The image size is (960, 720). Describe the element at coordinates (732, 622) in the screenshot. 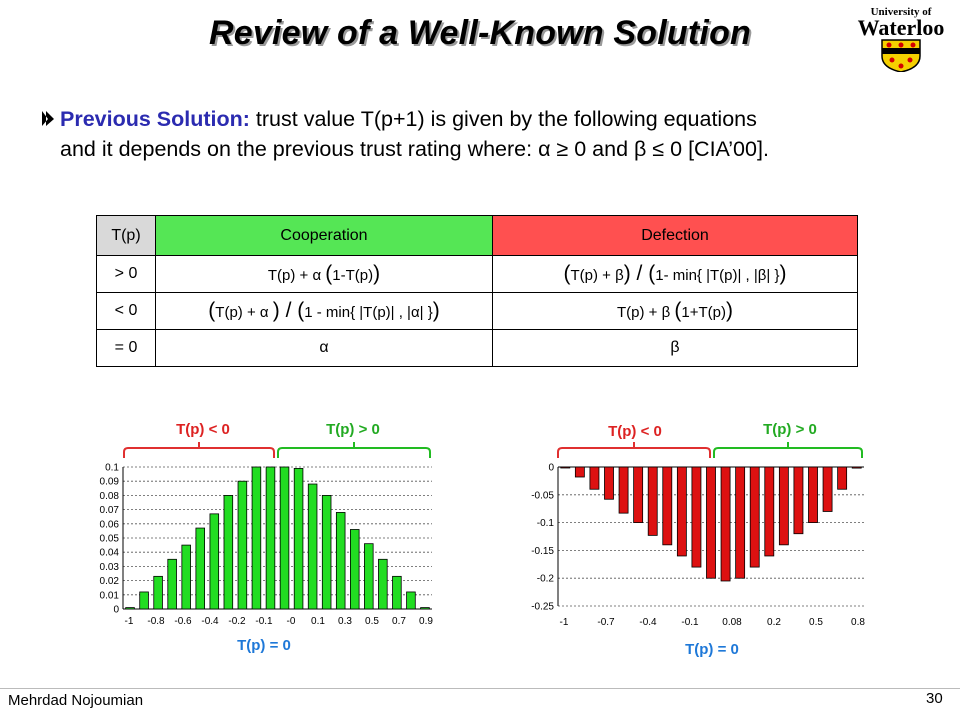

I see `x-tick-label: 0.08` at that location.